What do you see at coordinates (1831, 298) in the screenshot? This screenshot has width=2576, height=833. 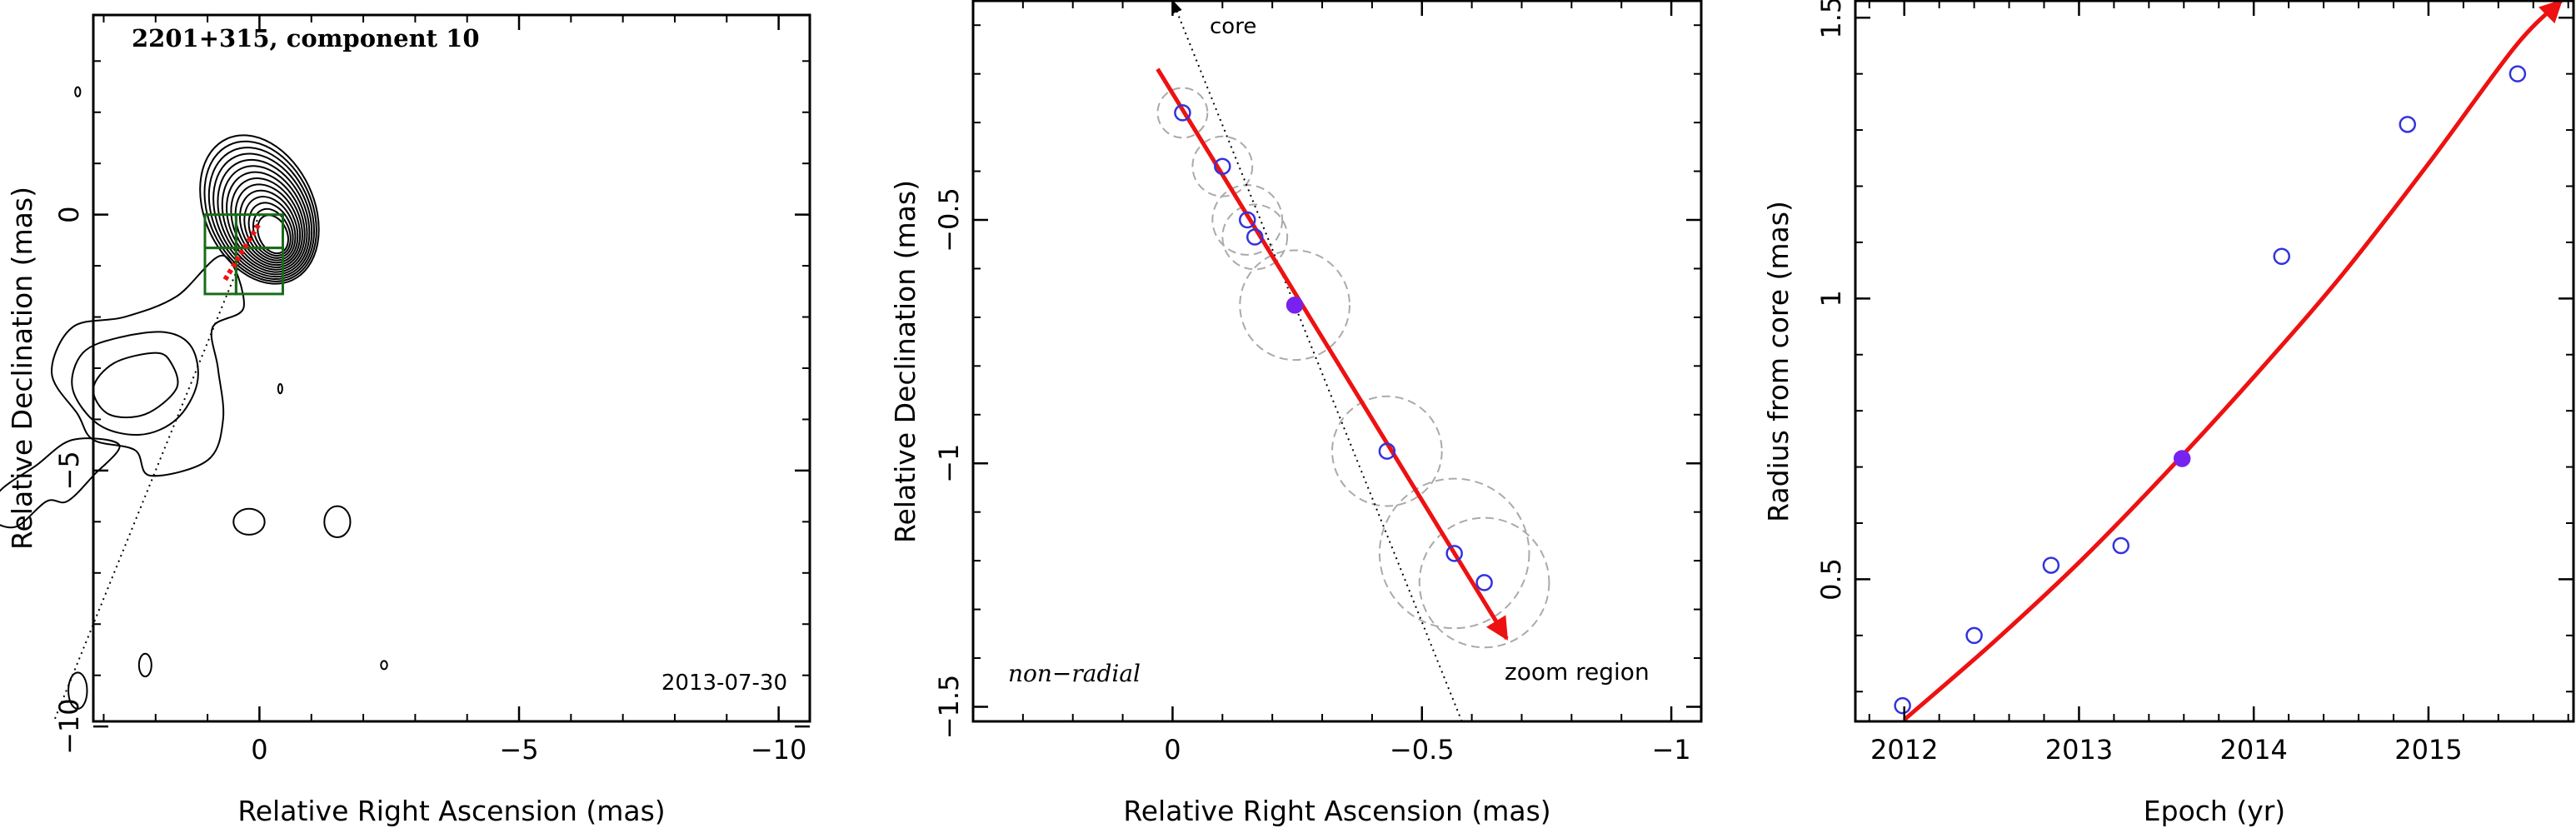 I see `y-tick-label-1: 1` at bounding box center [1831, 298].